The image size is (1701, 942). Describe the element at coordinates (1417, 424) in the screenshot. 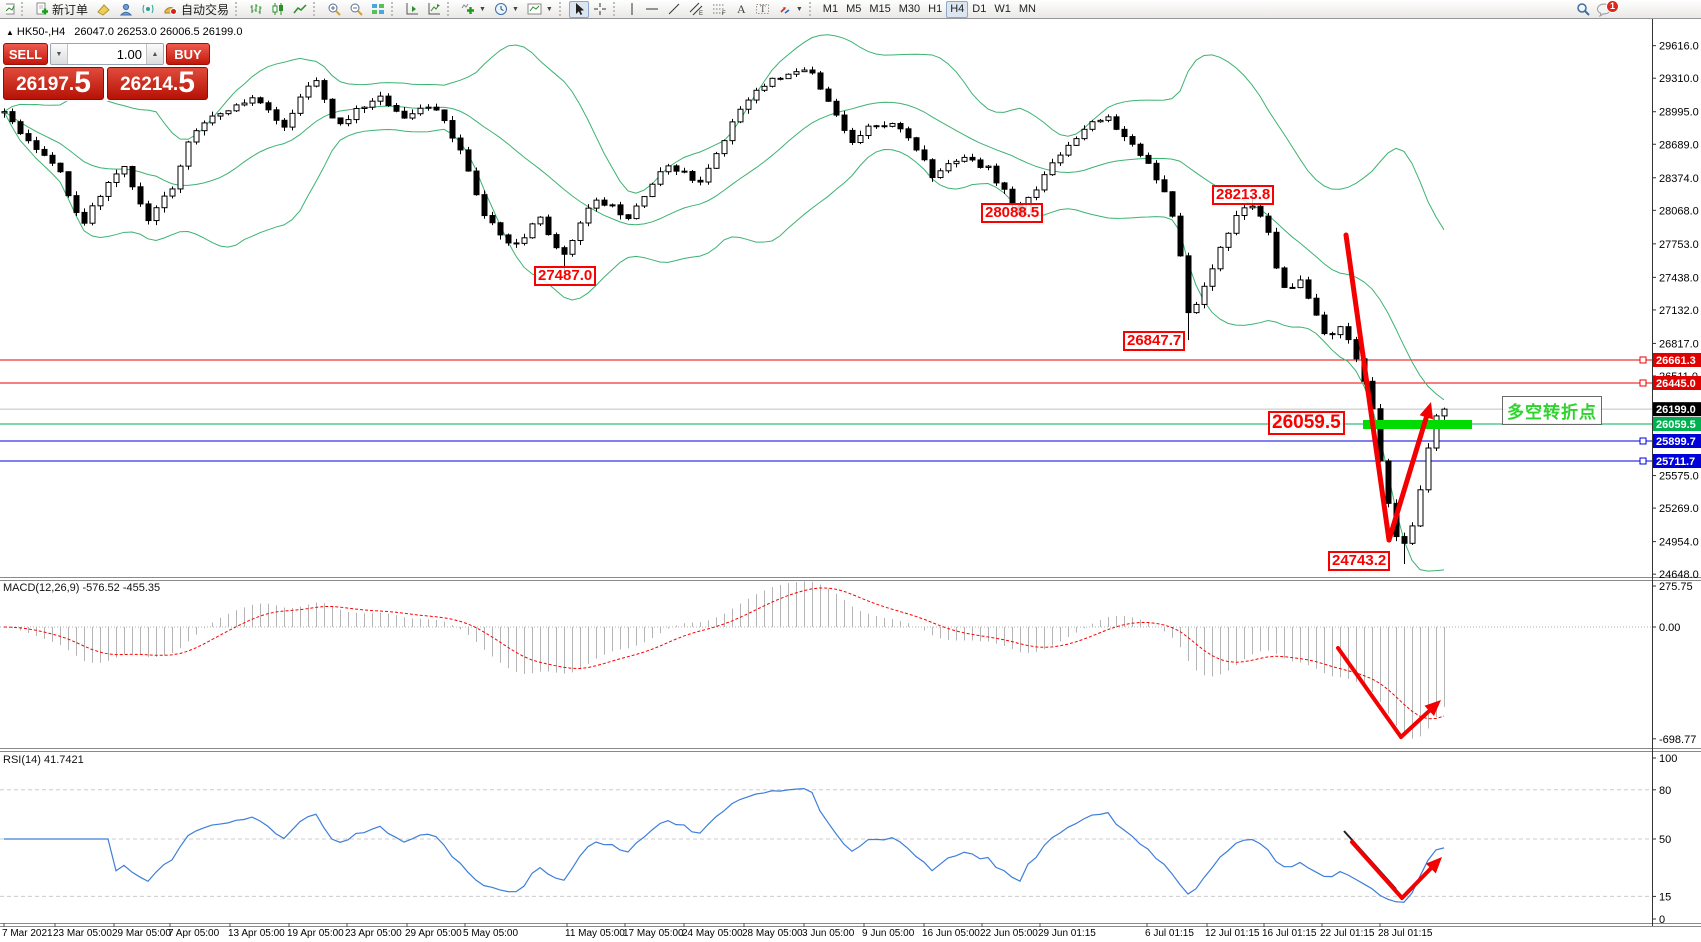

I see `support-zone-bar` at that location.